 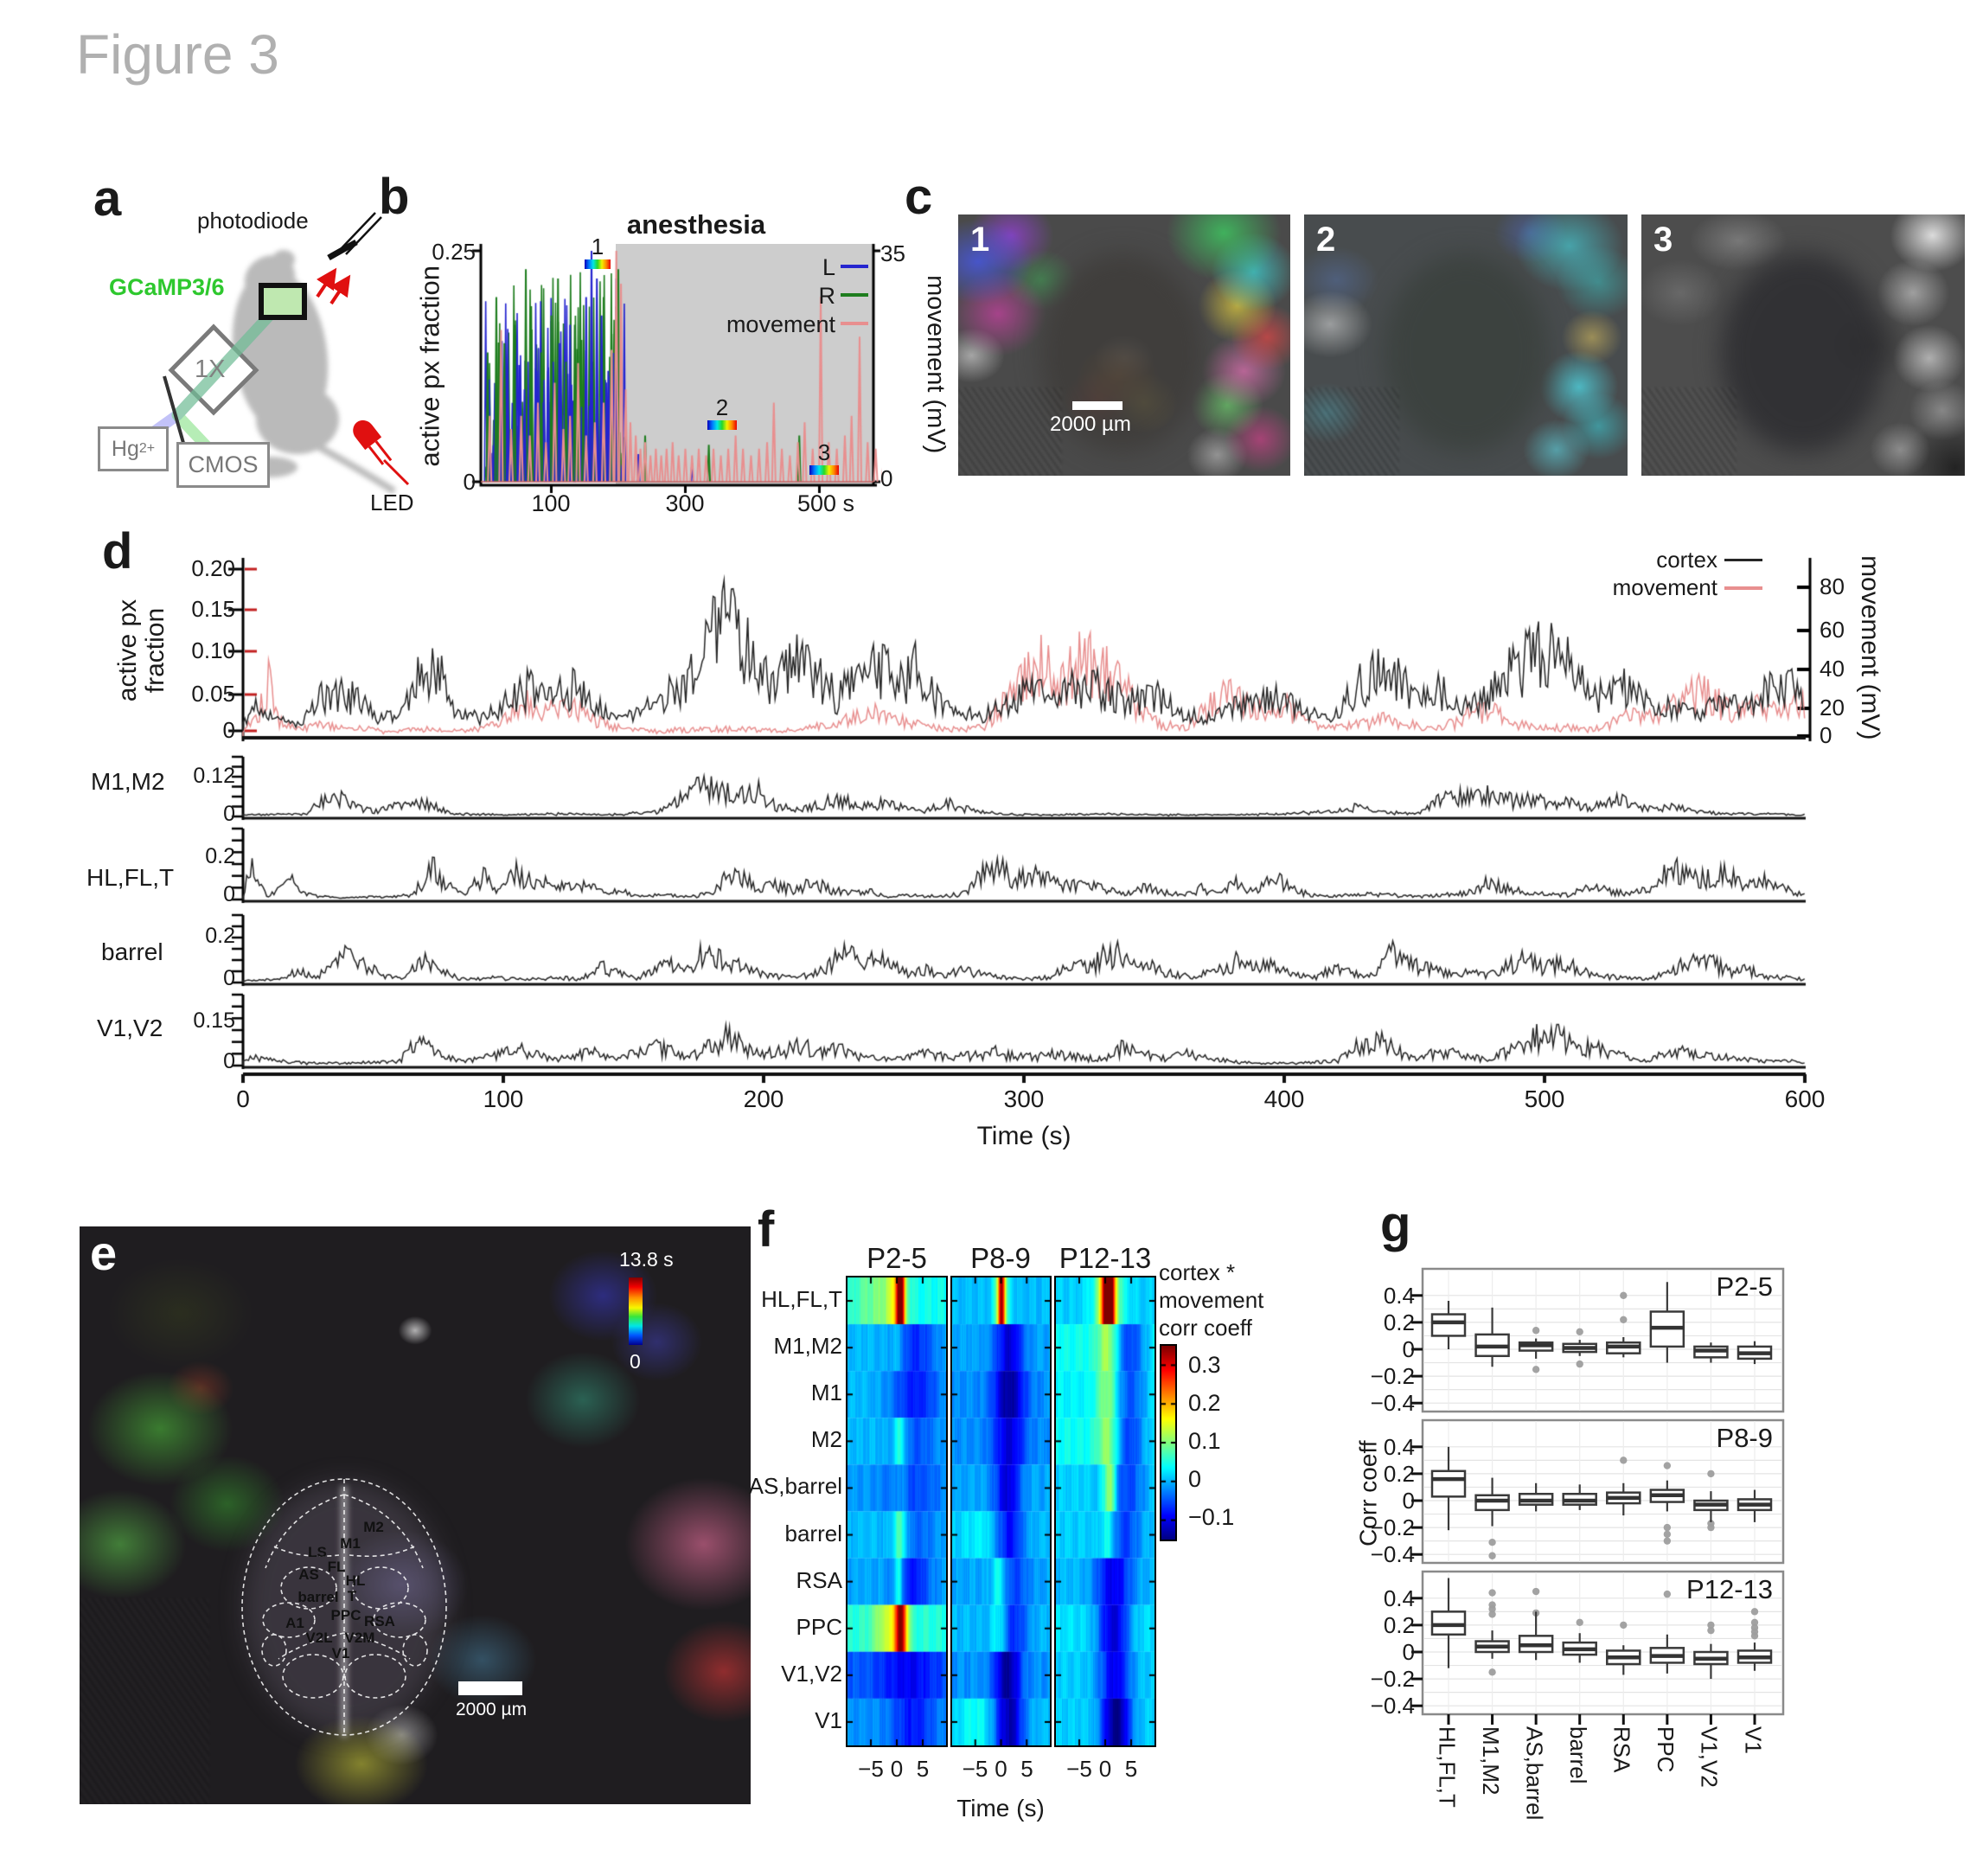 I want to click on legend-movement-label: movement, so click(x=780, y=324).